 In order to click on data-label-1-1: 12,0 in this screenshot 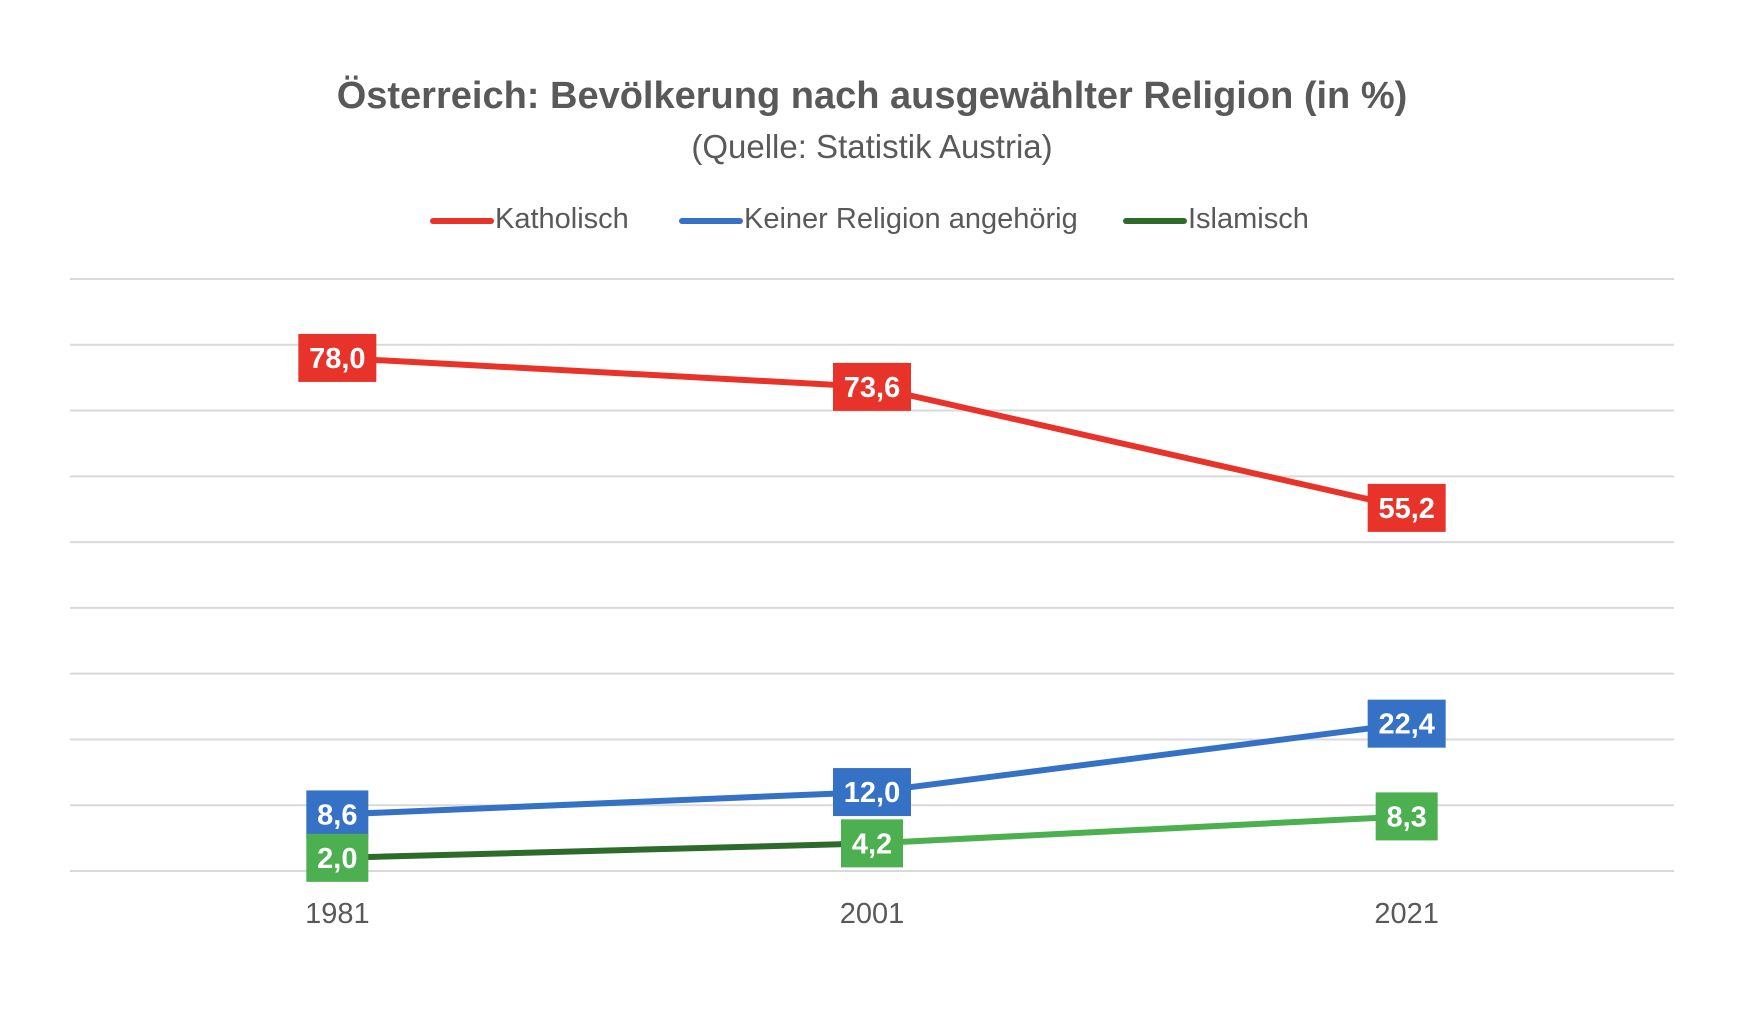, I will do `click(872, 792)`.